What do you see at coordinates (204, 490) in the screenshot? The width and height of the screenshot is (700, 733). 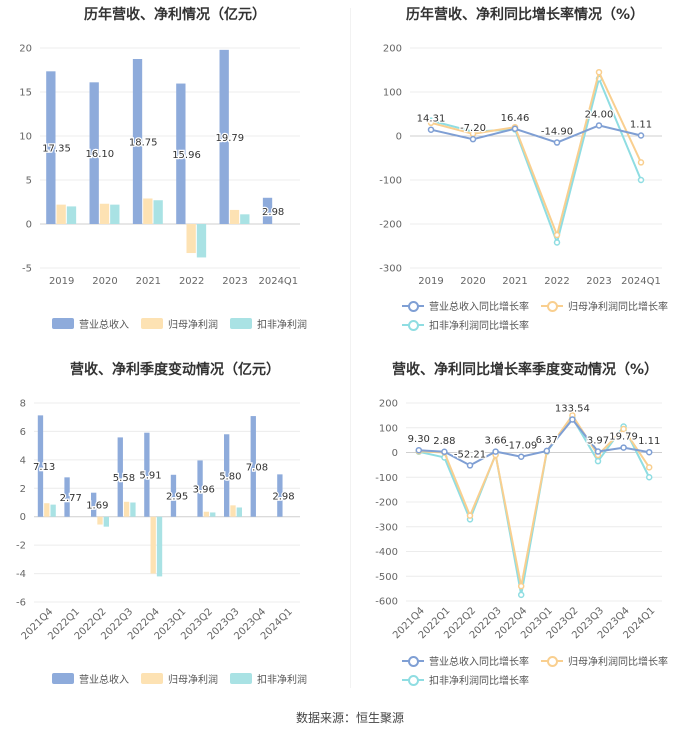 I see `data-label: 3.96` at bounding box center [204, 490].